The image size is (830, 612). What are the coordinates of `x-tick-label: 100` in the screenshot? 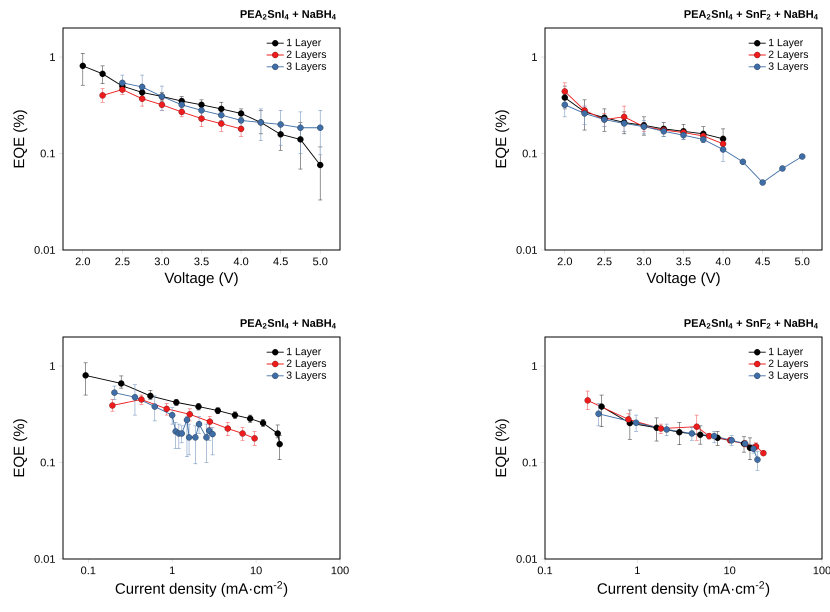 It's located at (340, 570).